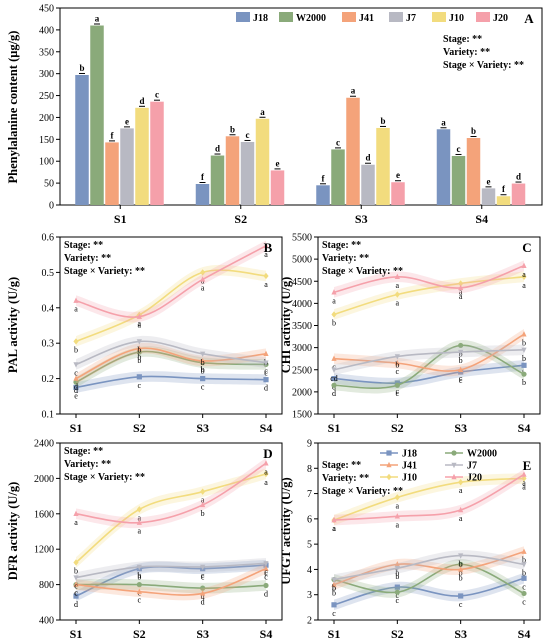  What do you see at coordinates (481, 219) in the screenshot?
I see `panel-a-xtick-label: S4` at bounding box center [481, 219].